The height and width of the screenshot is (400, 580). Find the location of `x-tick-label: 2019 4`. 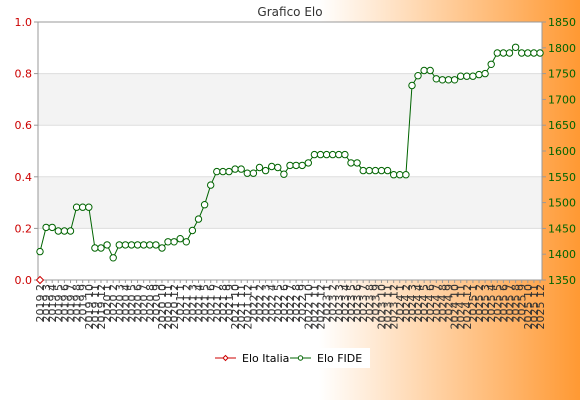

x-tick-label: 2019 4 is located at coordinates (52, 303).